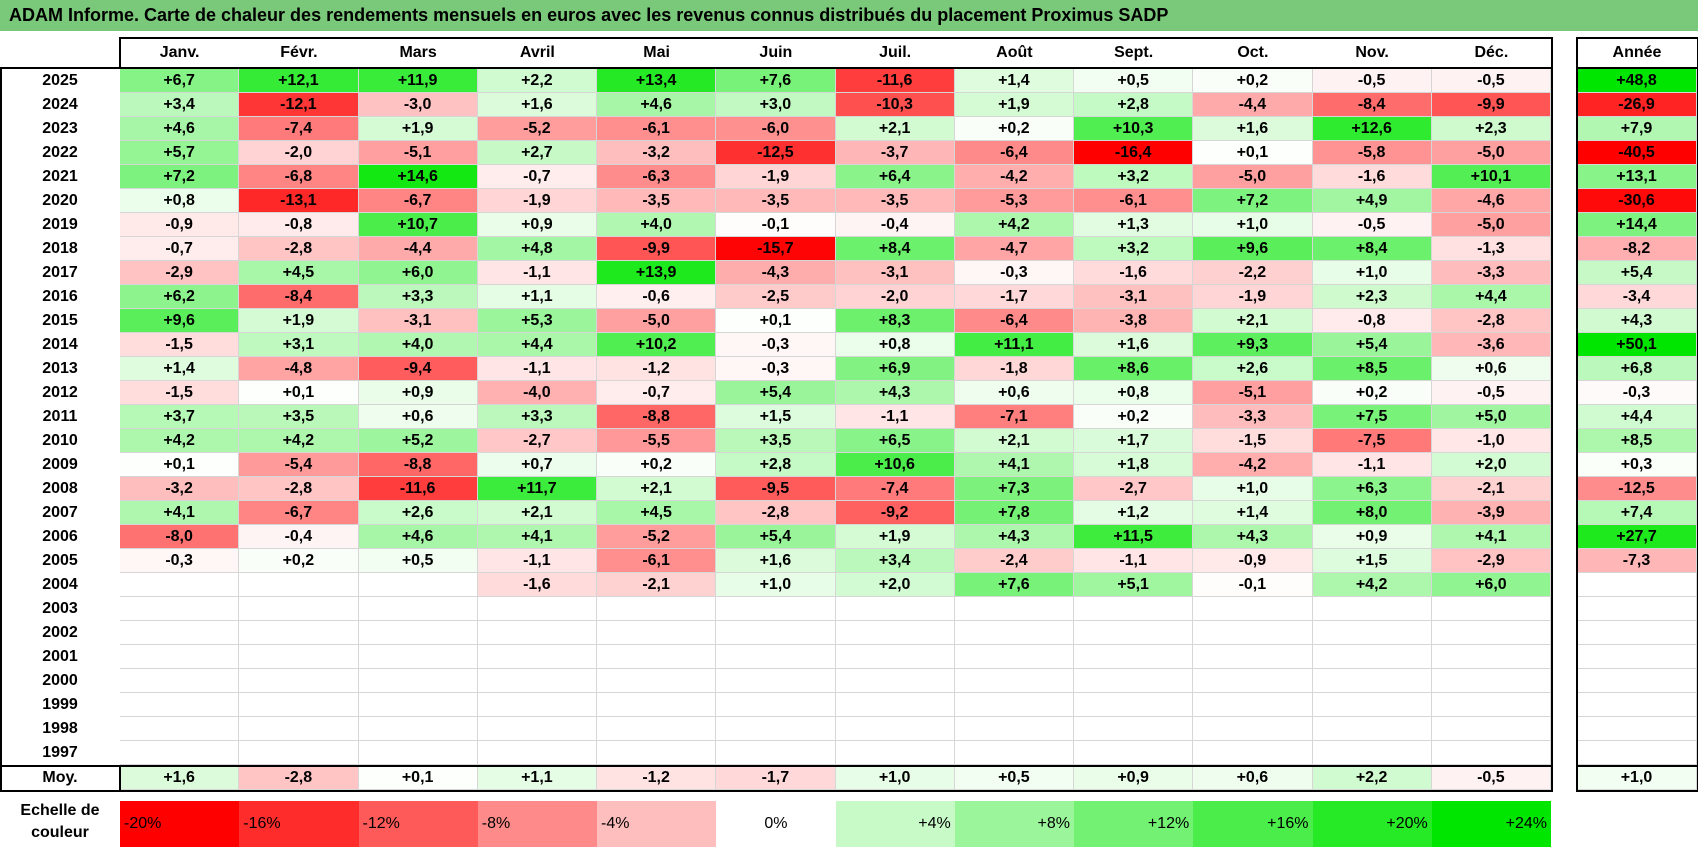 The height and width of the screenshot is (848, 1698). I want to click on heatmap-cell: +4,1, so click(1014, 465).